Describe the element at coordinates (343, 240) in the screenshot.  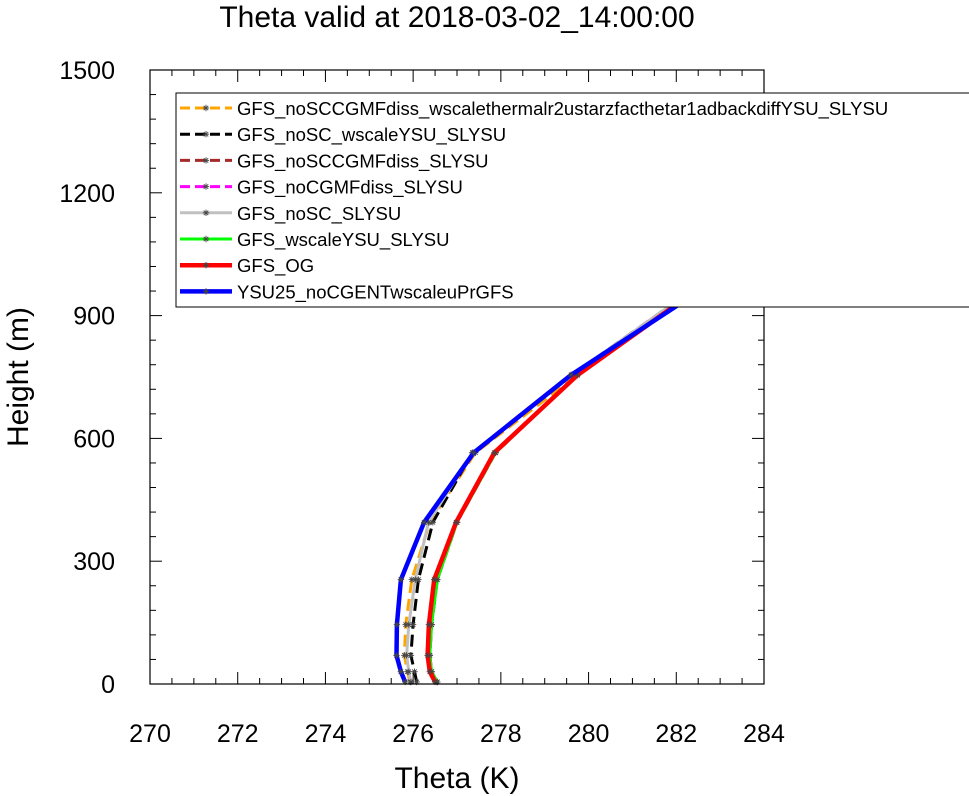
I see `legend-label: GFS_wscaleYSU_SLYSU` at that location.